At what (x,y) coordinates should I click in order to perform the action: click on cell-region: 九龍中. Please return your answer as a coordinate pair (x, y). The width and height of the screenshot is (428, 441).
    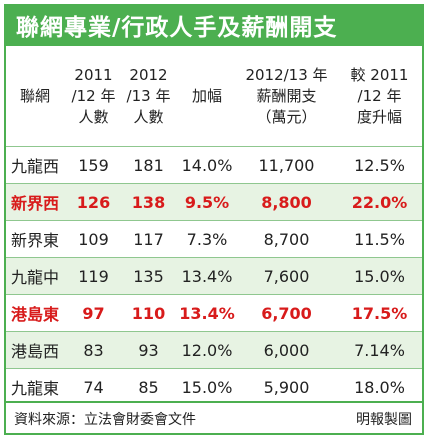
    Looking at the image, I should click on (35, 276).